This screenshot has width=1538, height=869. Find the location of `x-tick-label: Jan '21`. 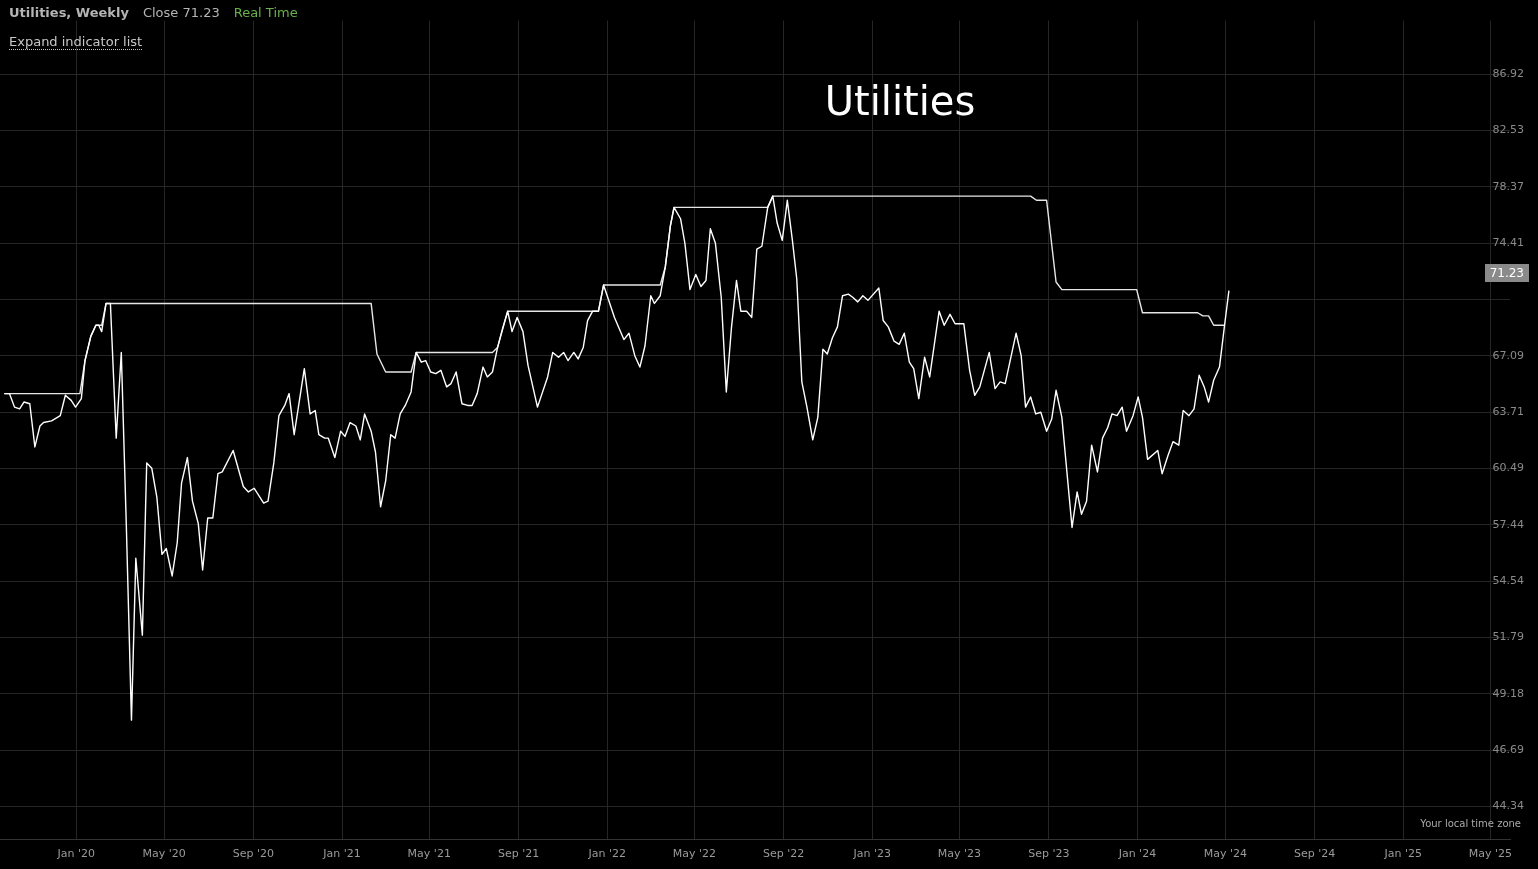

x-tick-label: Jan '21 is located at coordinates (341, 854).